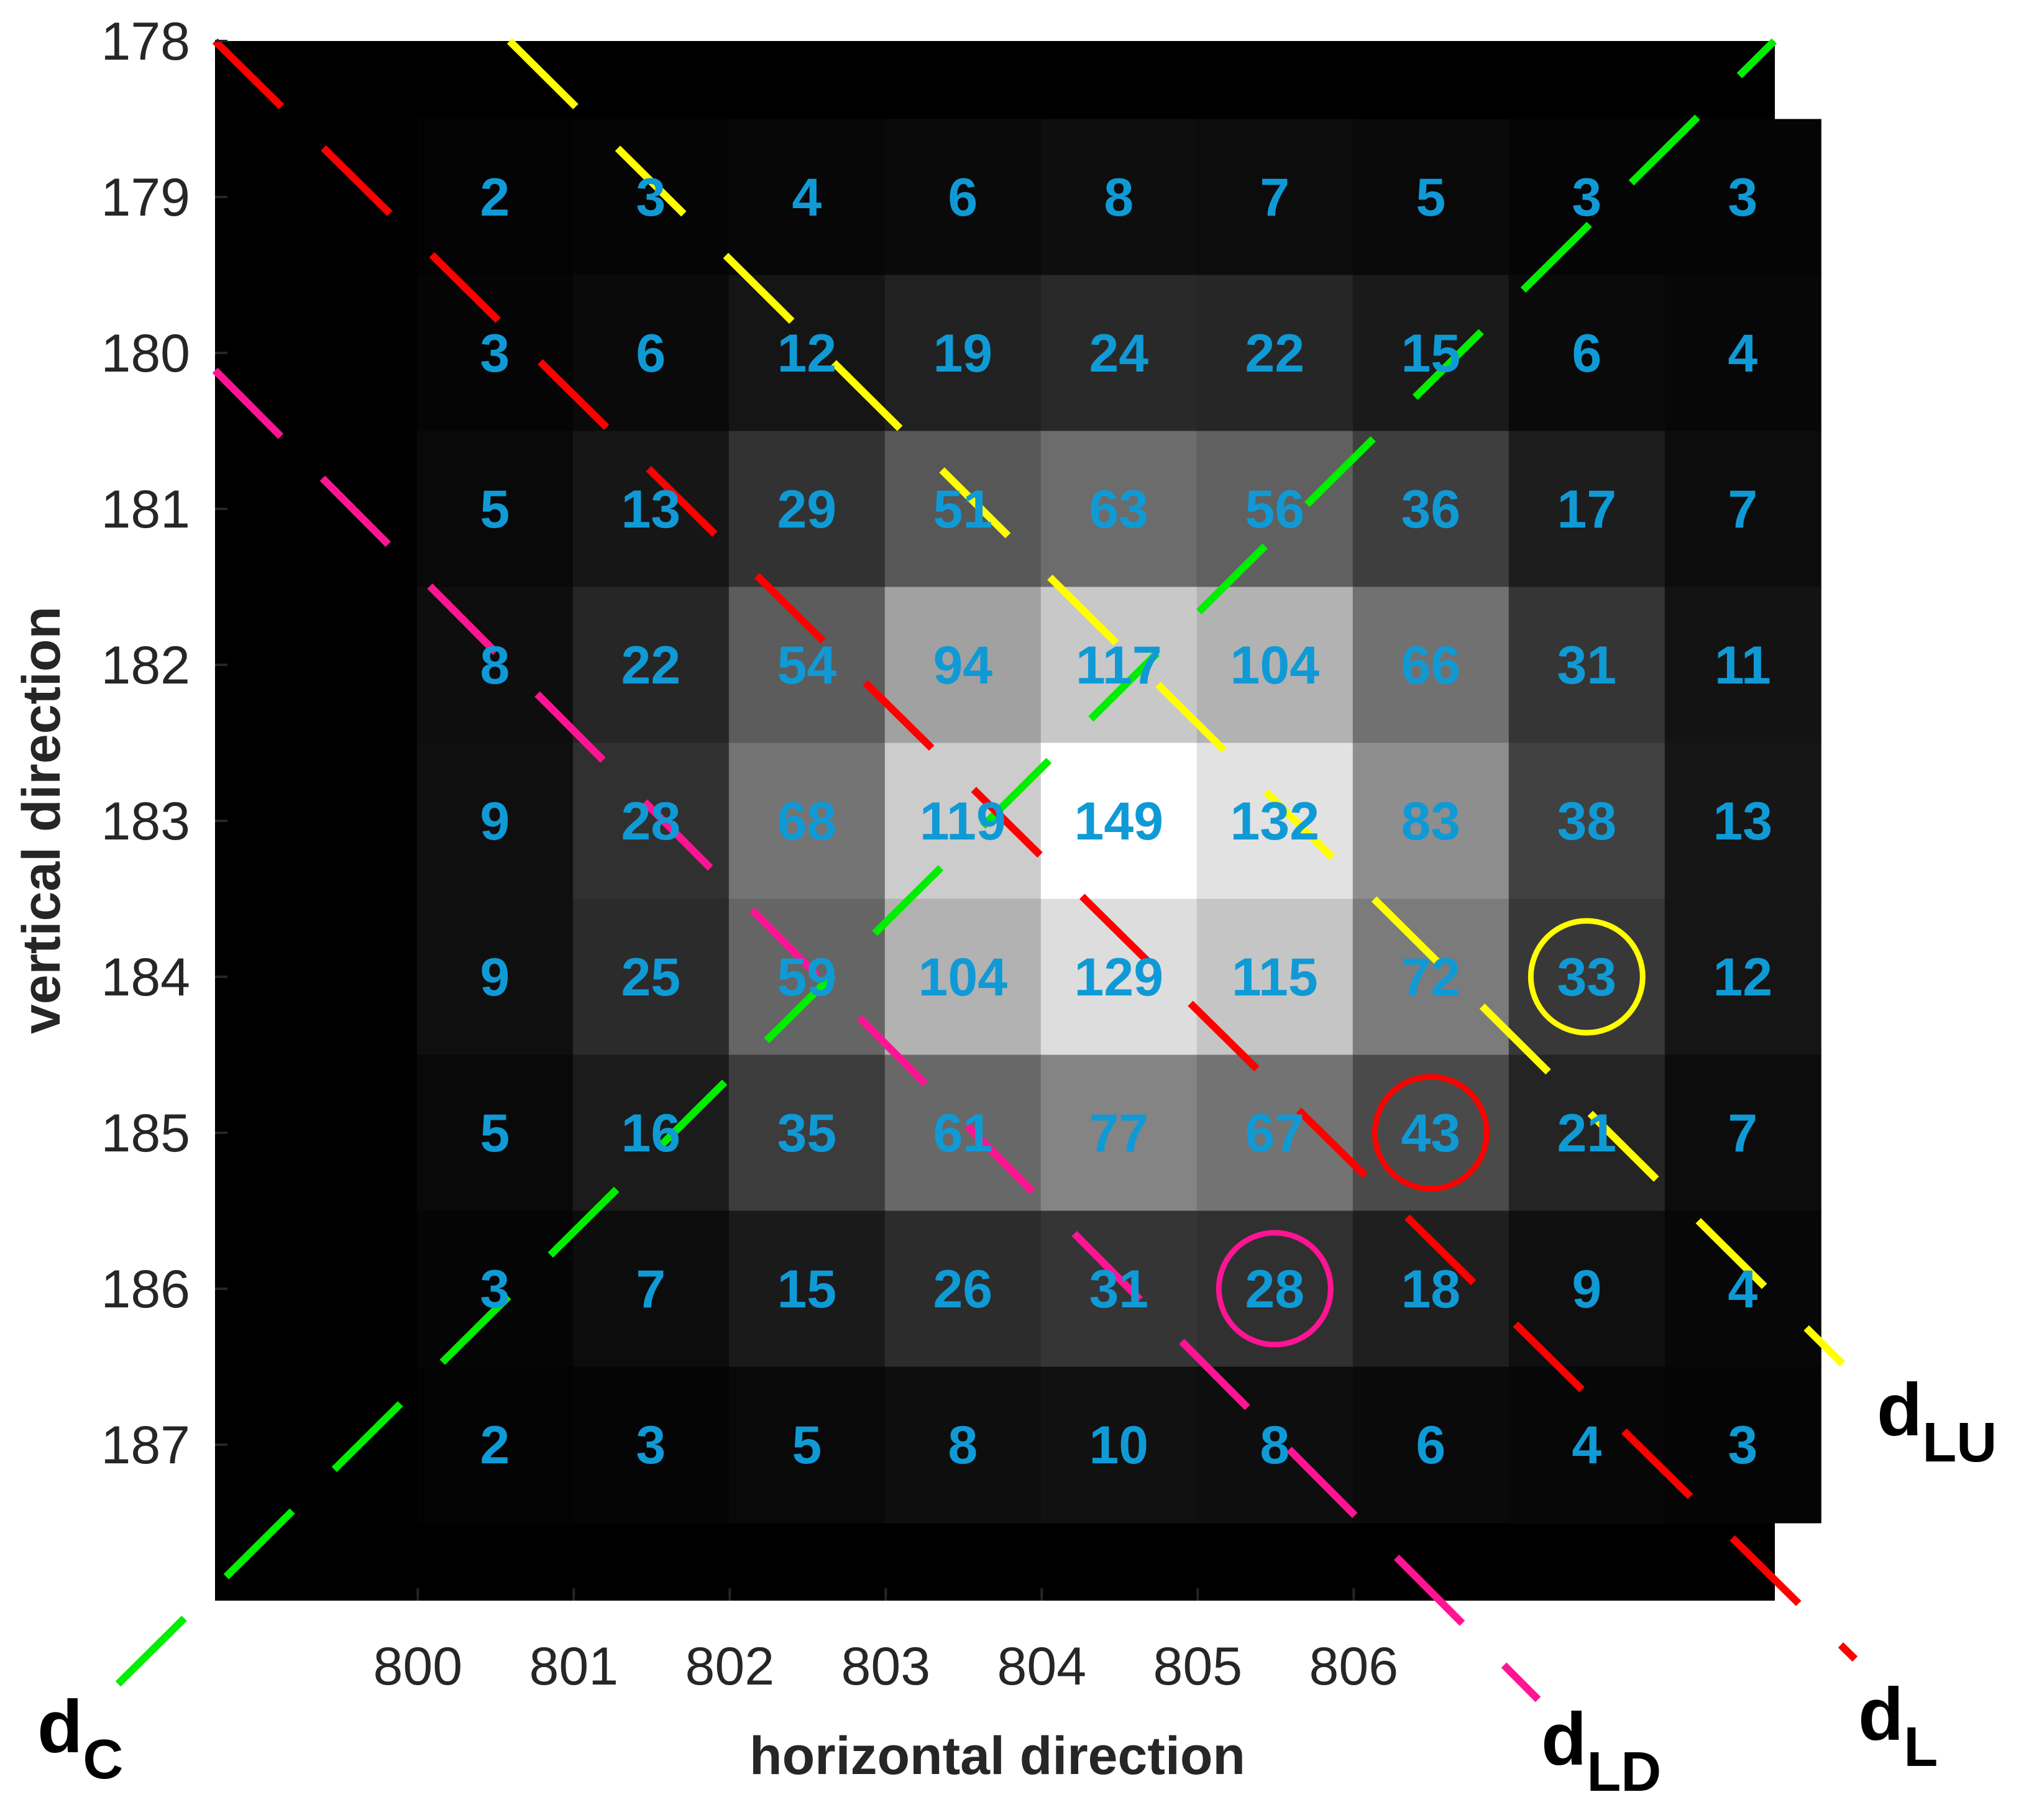  I want to click on cell-value-label: 25, so click(650, 977).